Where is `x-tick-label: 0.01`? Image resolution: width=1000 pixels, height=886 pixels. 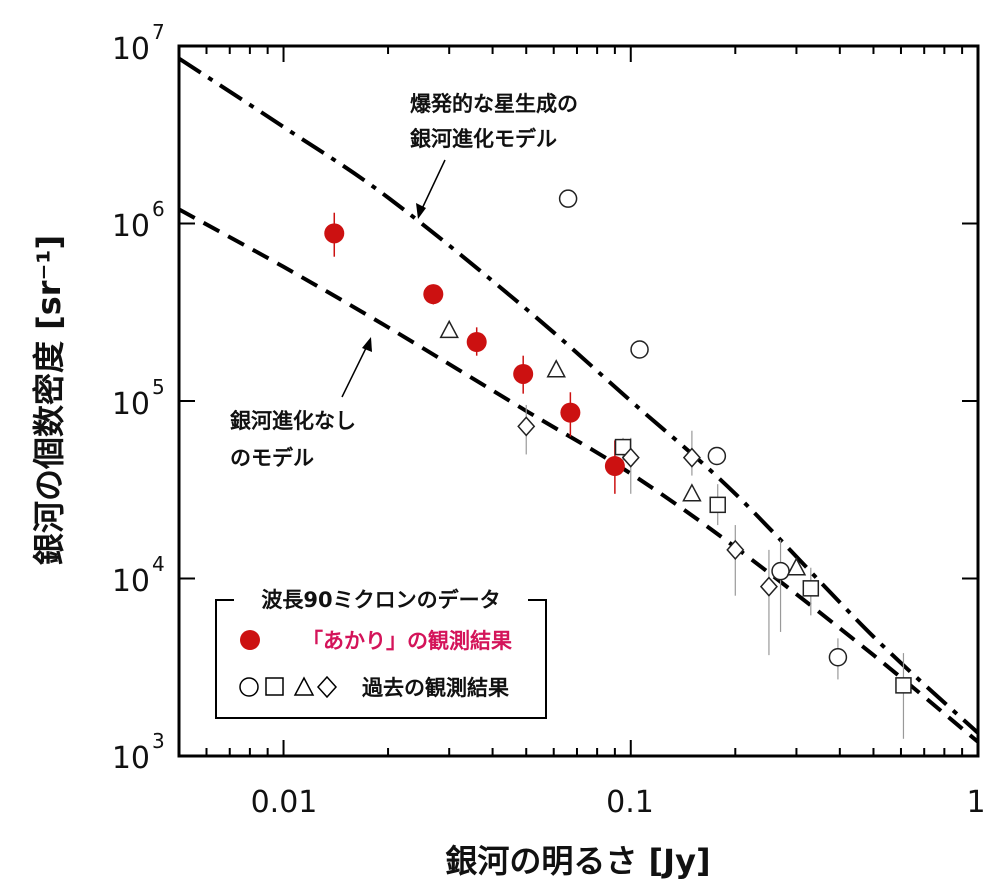 x-tick-label: 0.01 is located at coordinates (284, 802).